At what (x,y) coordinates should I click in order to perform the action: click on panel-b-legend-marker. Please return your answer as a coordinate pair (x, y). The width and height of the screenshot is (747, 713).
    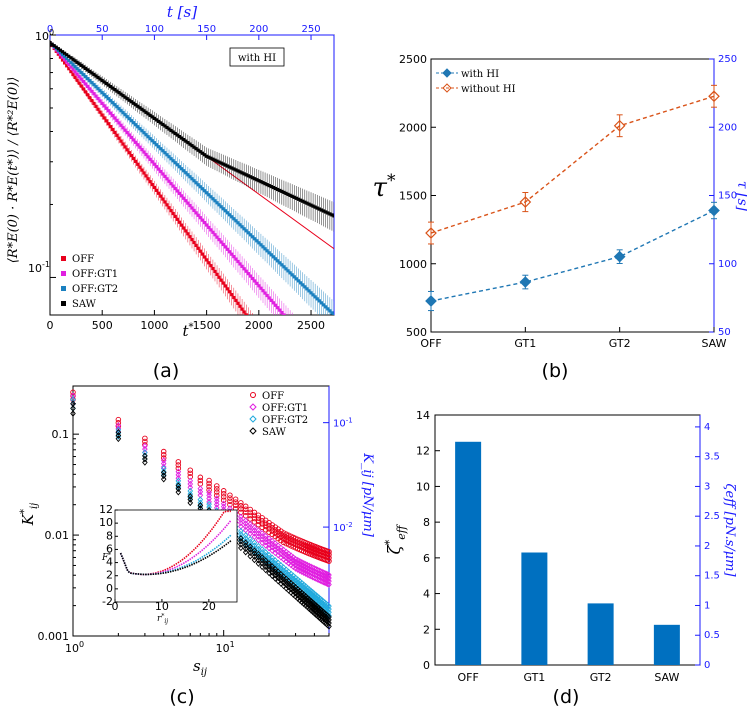
    Looking at the image, I should click on (447, 73).